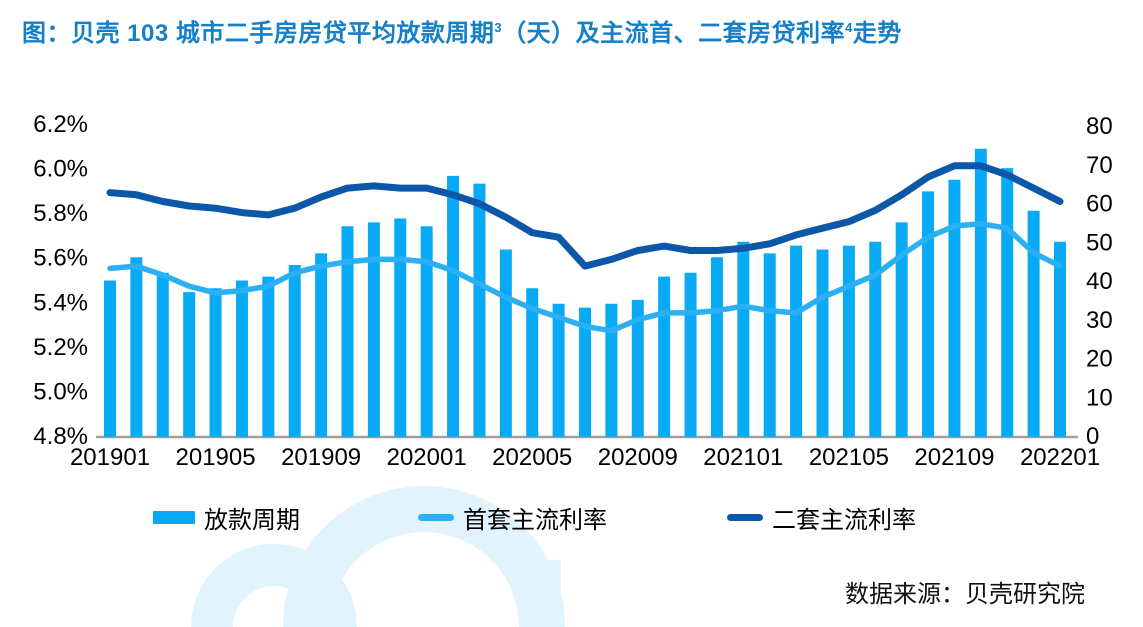 The image size is (1143, 627). I want to click on y-axis-right-label: 50, so click(1099, 242).